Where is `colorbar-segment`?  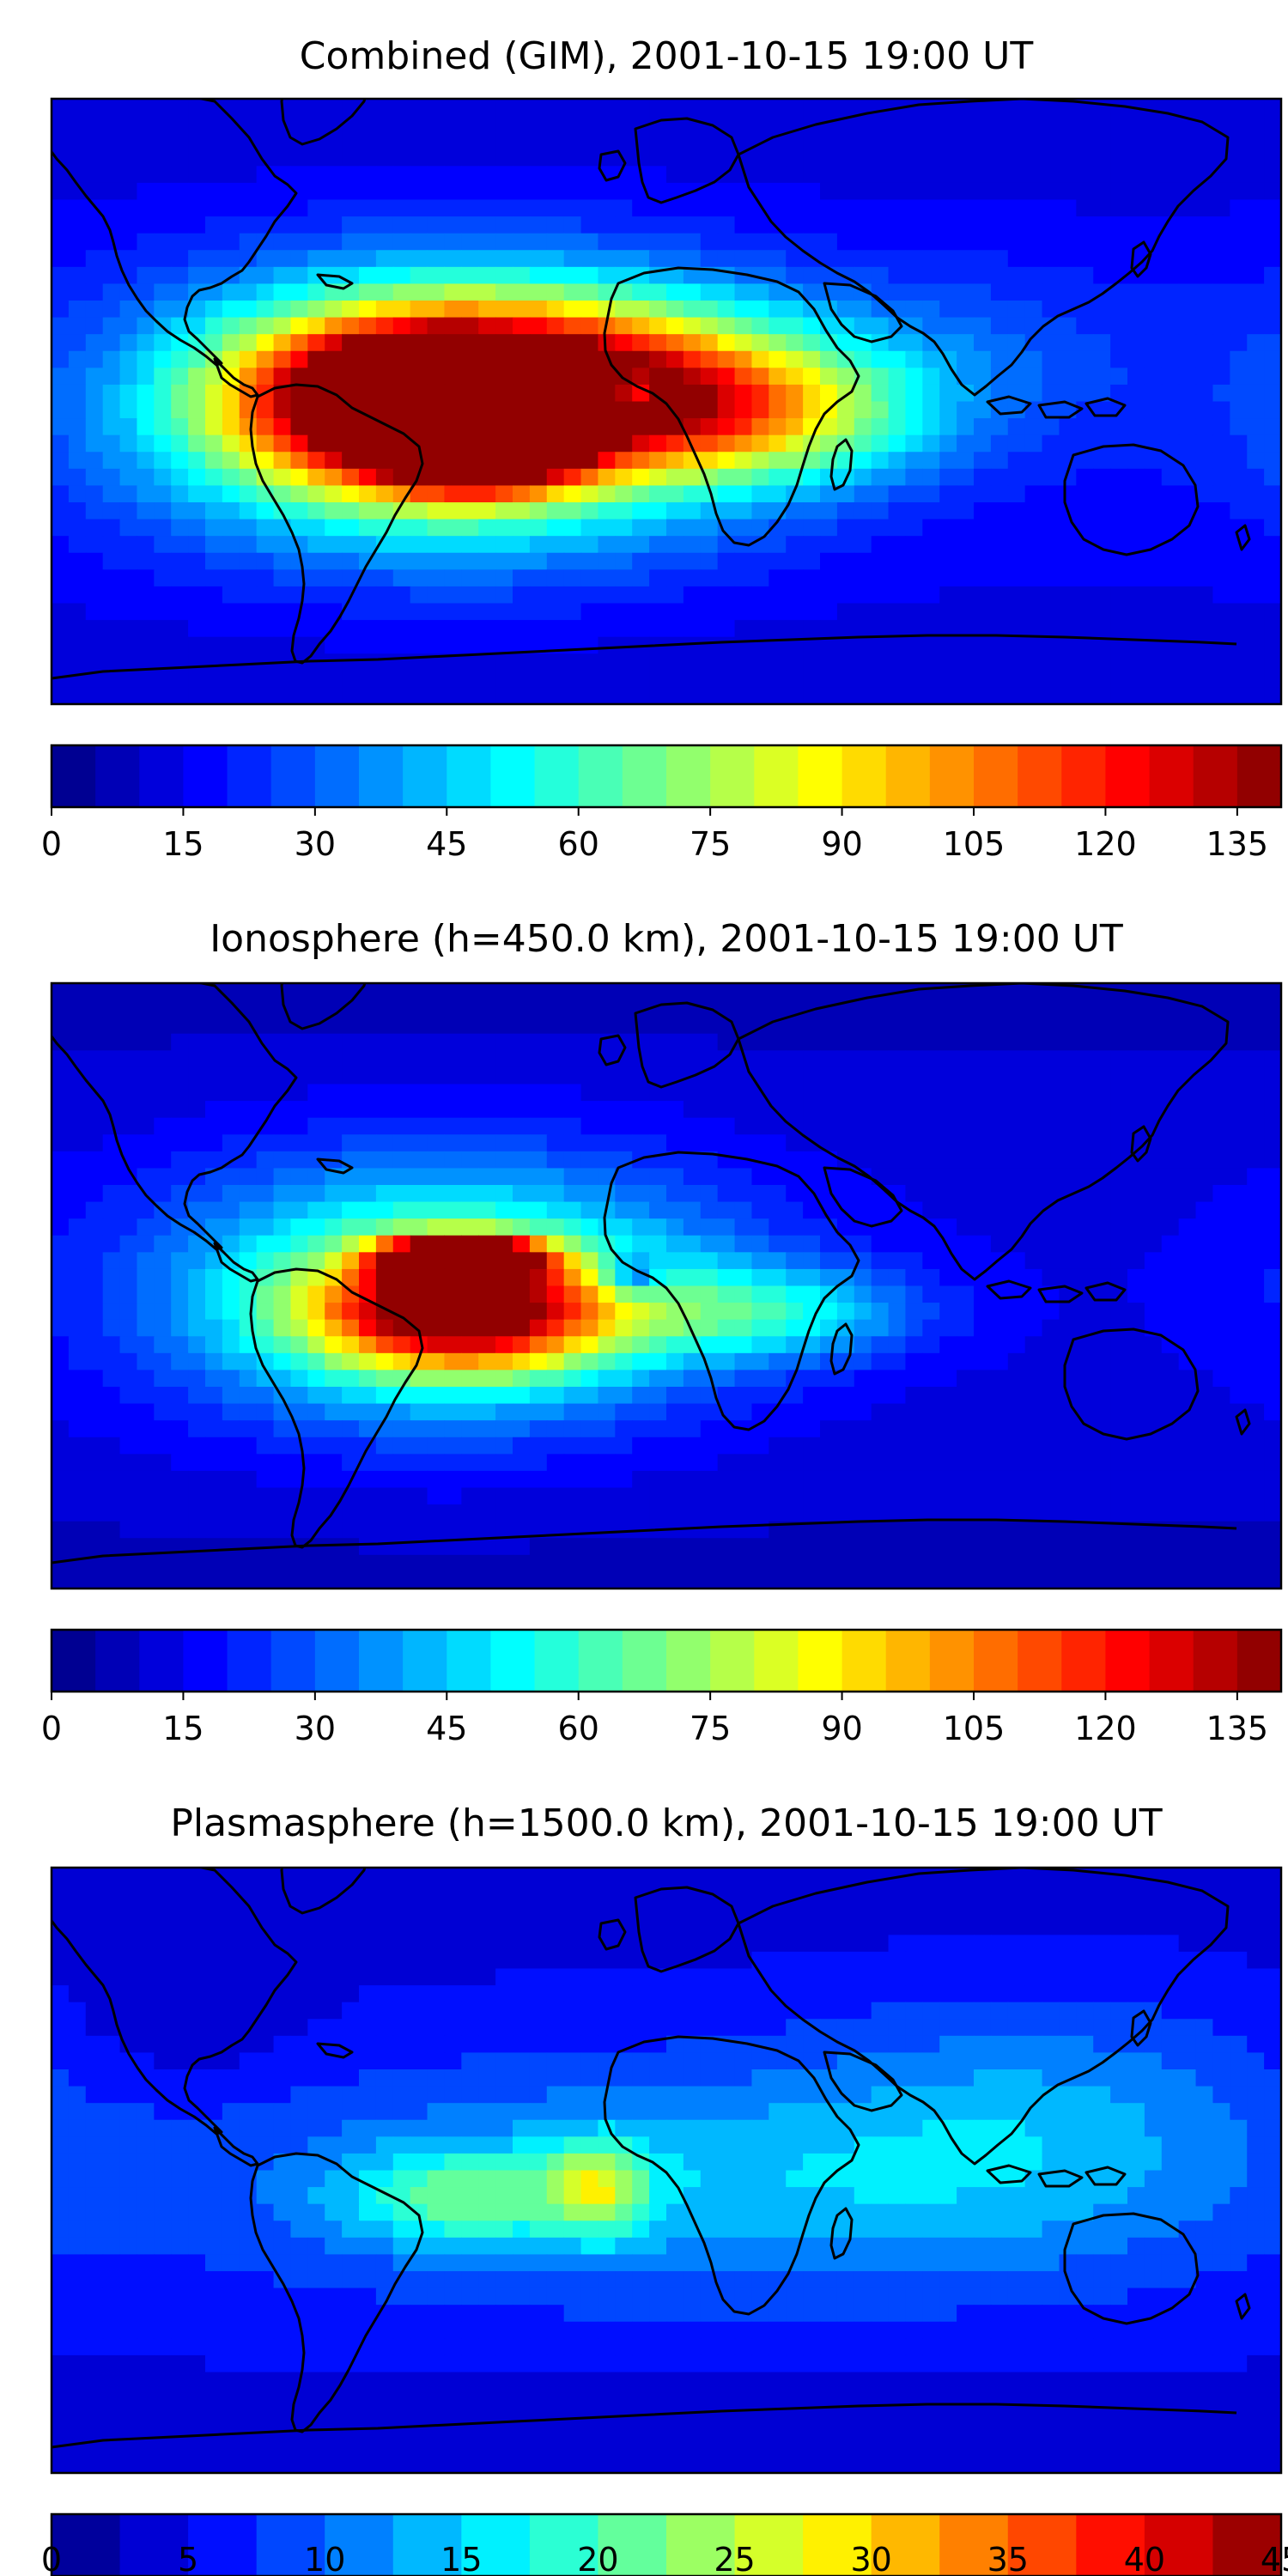
colorbar-segment is located at coordinates (777, 776).